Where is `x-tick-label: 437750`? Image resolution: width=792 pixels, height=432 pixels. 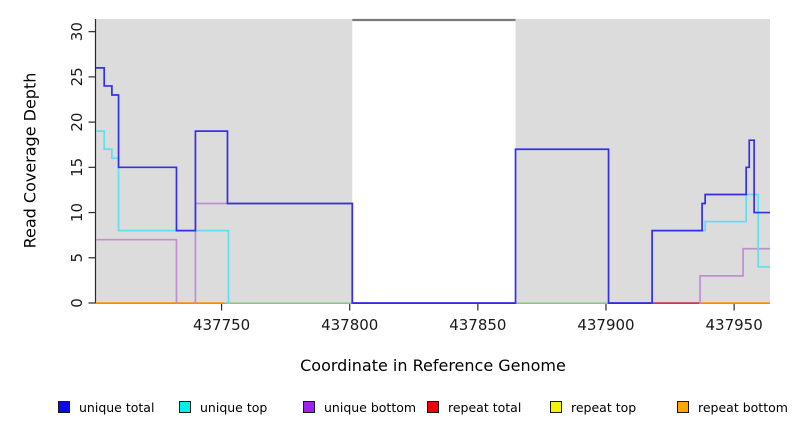 x-tick-label: 437750 is located at coordinates (221, 325).